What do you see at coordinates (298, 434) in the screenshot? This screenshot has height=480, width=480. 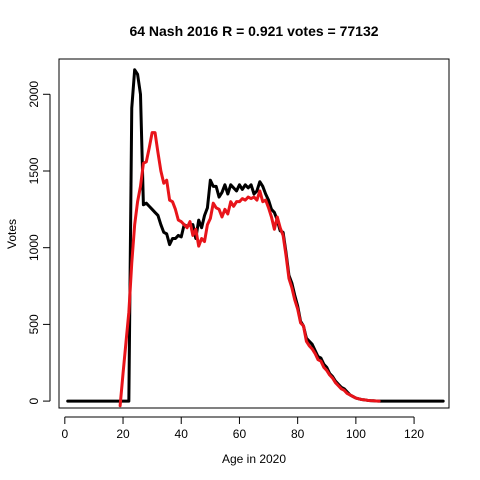 I see `x-tick-label: 80` at bounding box center [298, 434].